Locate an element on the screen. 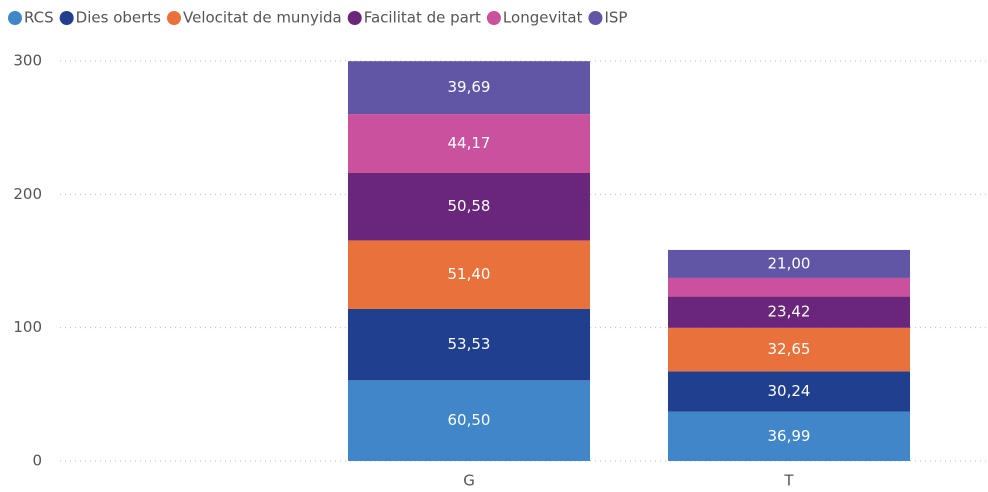 The width and height of the screenshot is (988, 492). value-label: 60,50 is located at coordinates (469, 420).